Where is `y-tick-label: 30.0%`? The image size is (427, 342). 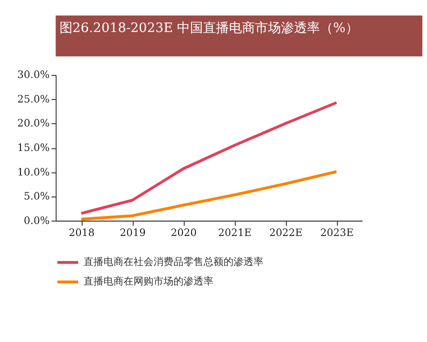
y-tick-label: 30.0% is located at coordinates (33, 76).